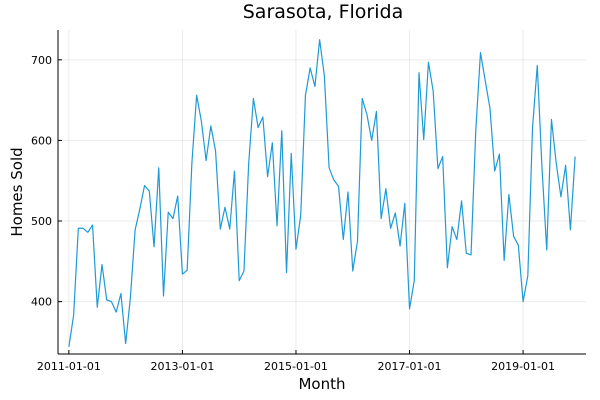 Image resolution: width=600 pixels, height=400 pixels. What do you see at coordinates (323, 12) in the screenshot?
I see `chart-title: Sarasota, Florida` at bounding box center [323, 12].